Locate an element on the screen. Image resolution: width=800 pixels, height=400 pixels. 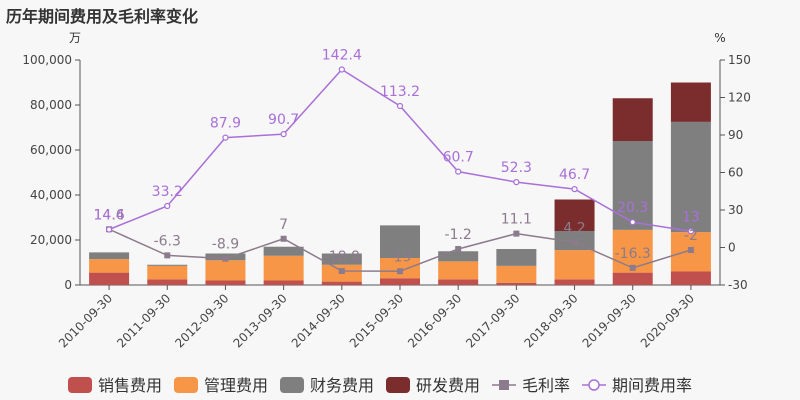
data-label: 20.3 is located at coordinates (632, 208).